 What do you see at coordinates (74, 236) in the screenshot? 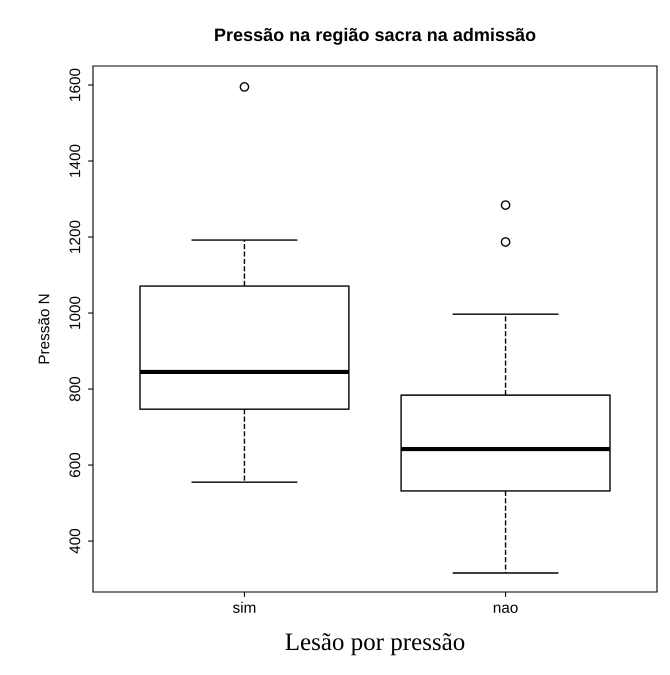
I see `y-tick-label: 1200` at bounding box center [74, 236].